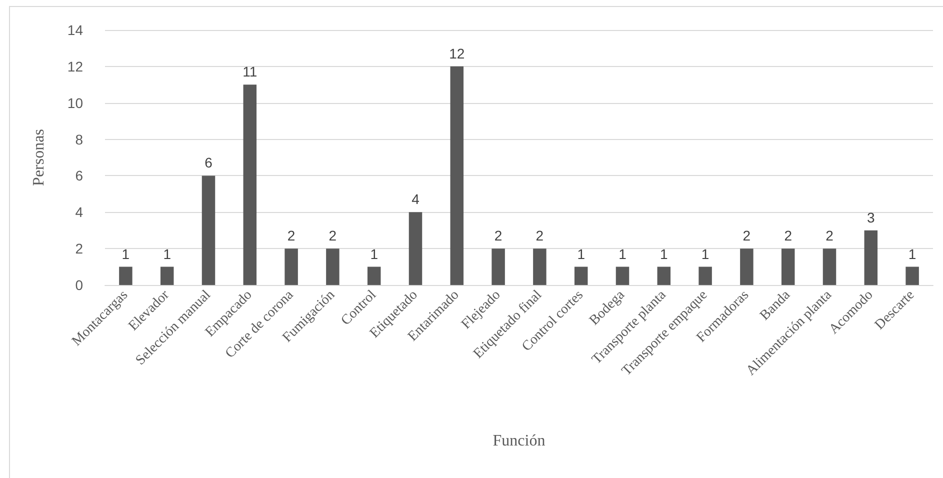 Image resolution: width=943 pixels, height=478 pixels. I want to click on y-tick-label: 14, so click(75, 30).